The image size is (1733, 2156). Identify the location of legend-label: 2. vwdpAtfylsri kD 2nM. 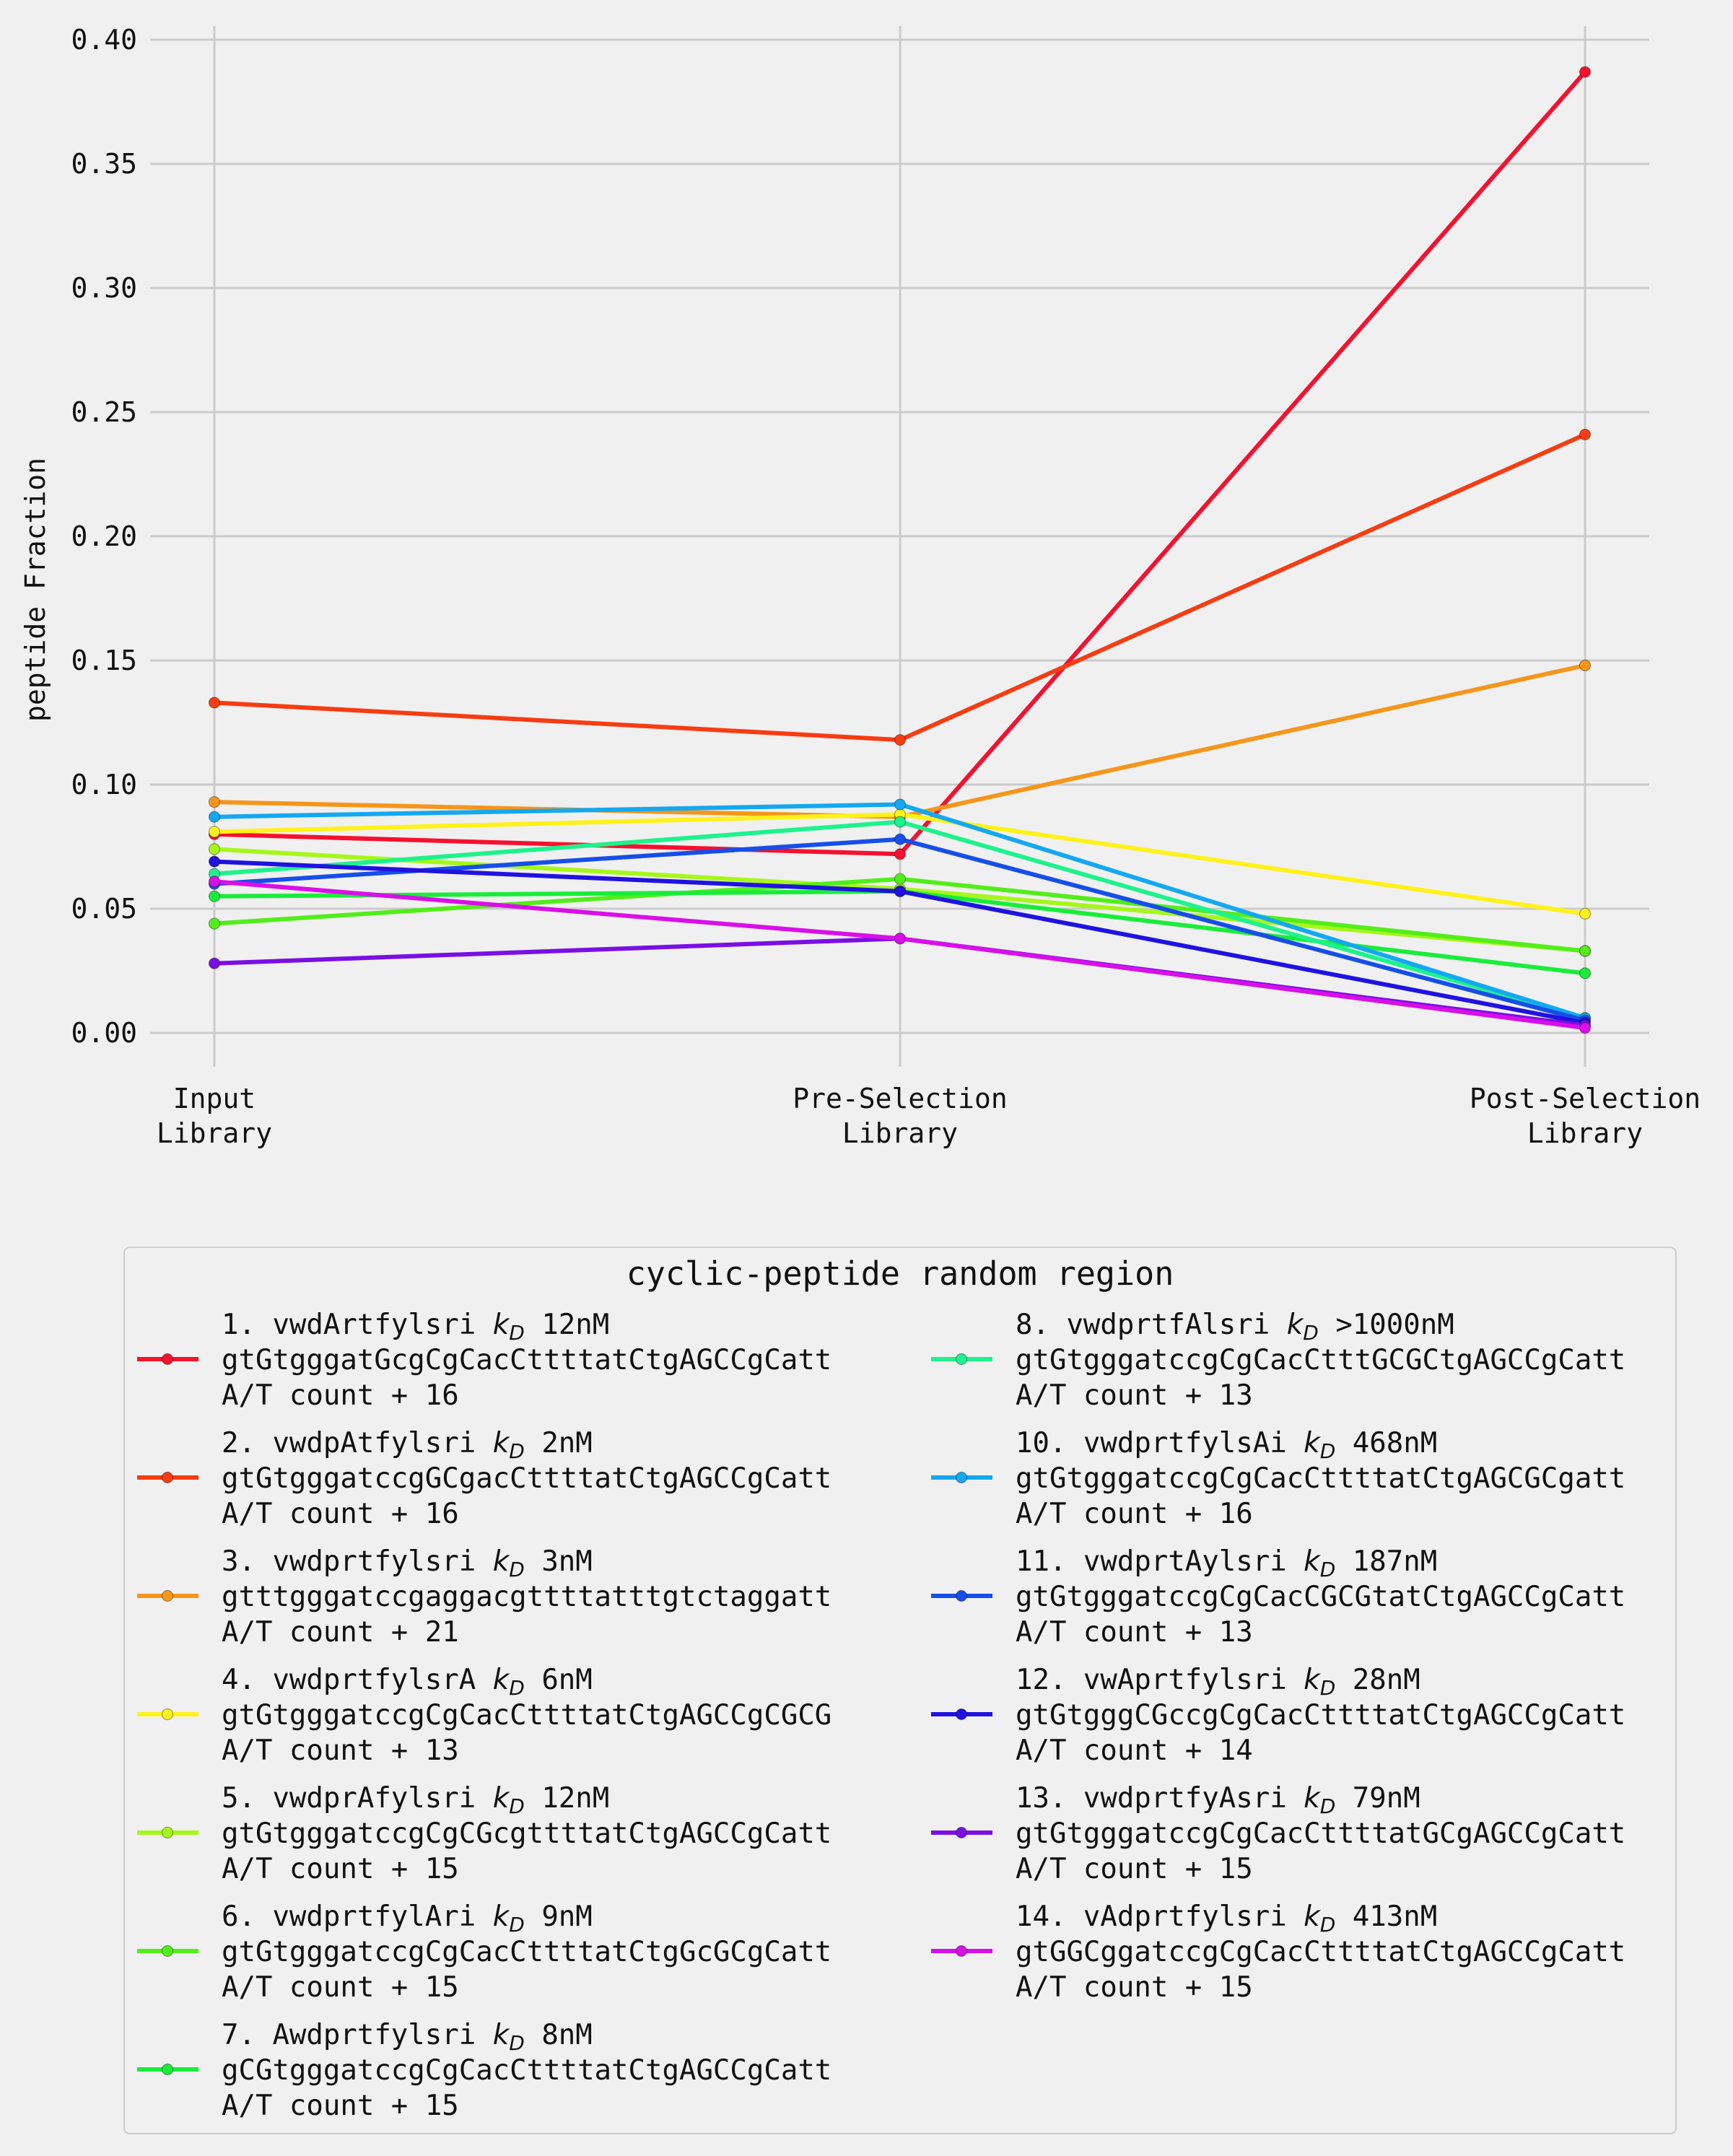
(407, 1445).